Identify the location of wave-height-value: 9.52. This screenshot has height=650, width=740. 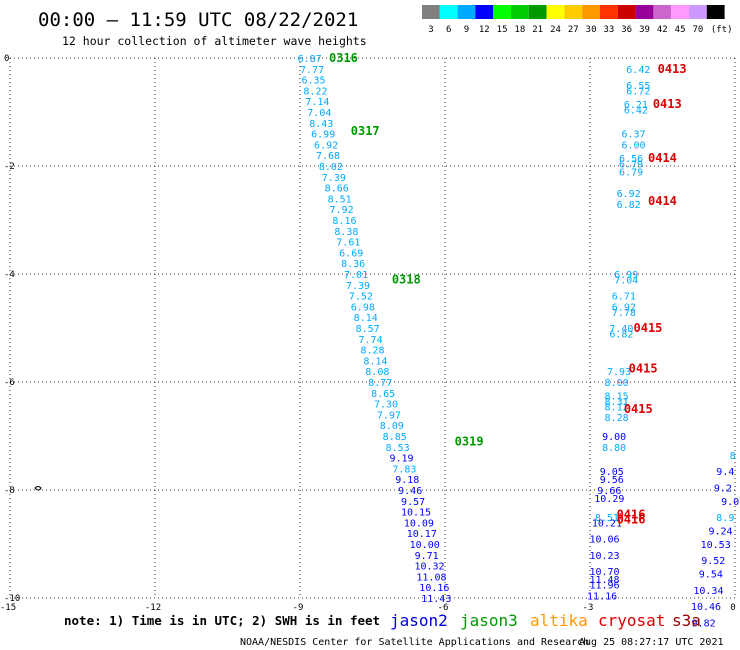
(713, 561).